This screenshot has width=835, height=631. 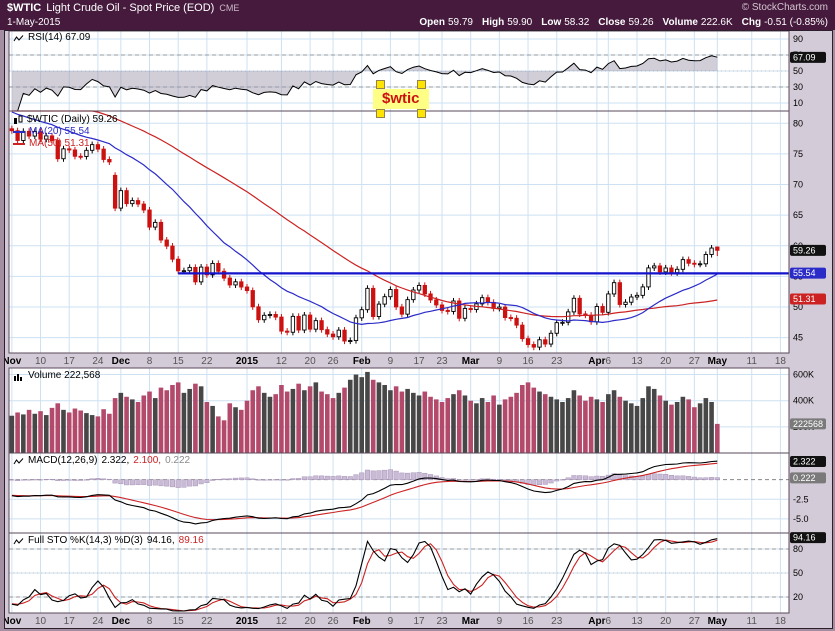 I want to click on quote-label: Low, so click(x=551, y=22).